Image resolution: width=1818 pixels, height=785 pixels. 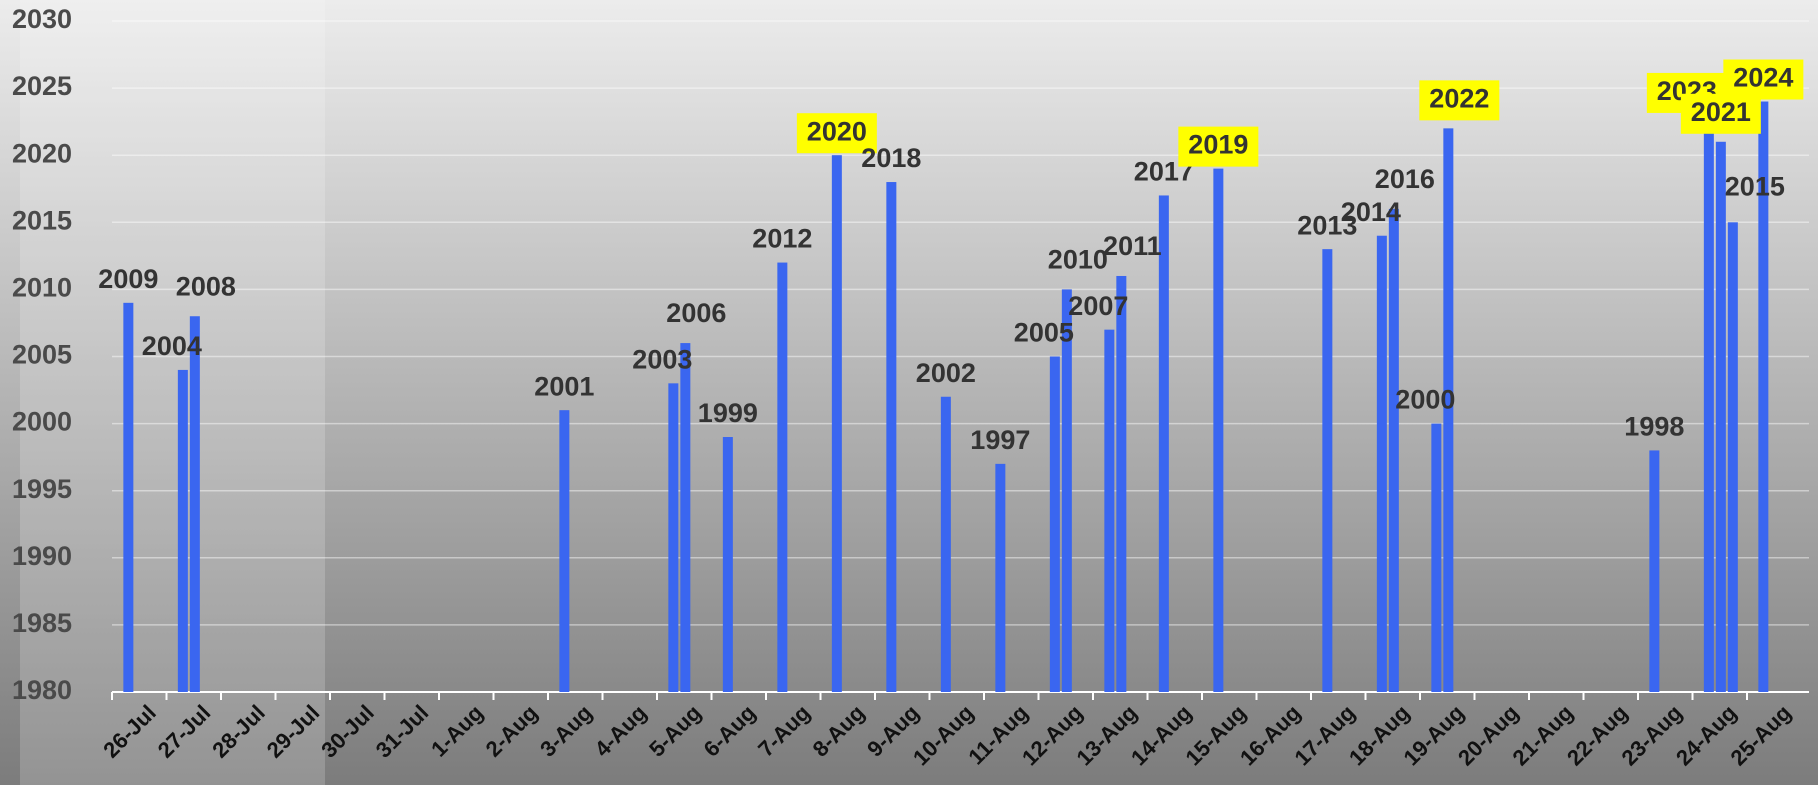 What do you see at coordinates (42, 19) in the screenshot?
I see `y-tick-label: 2030` at bounding box center [42, 19].